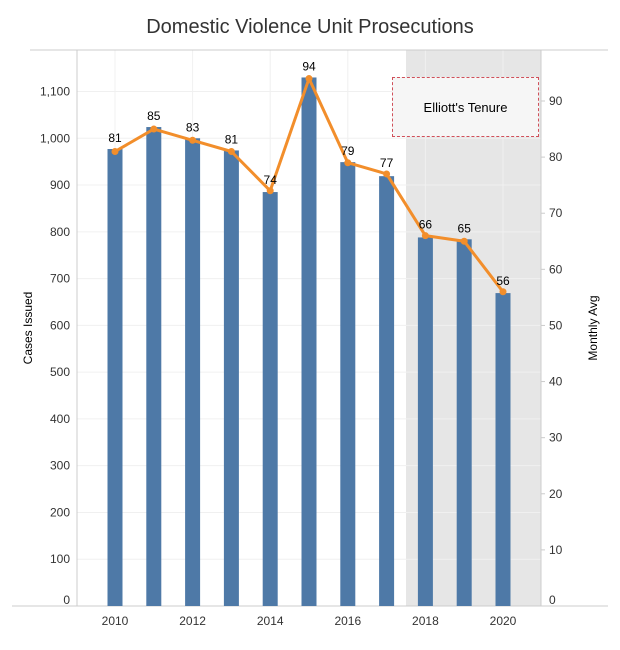 Image resolution: width=620 pixels, height=650 pixels. I want to click on y2-tick-label: 20, so click(556, 494).